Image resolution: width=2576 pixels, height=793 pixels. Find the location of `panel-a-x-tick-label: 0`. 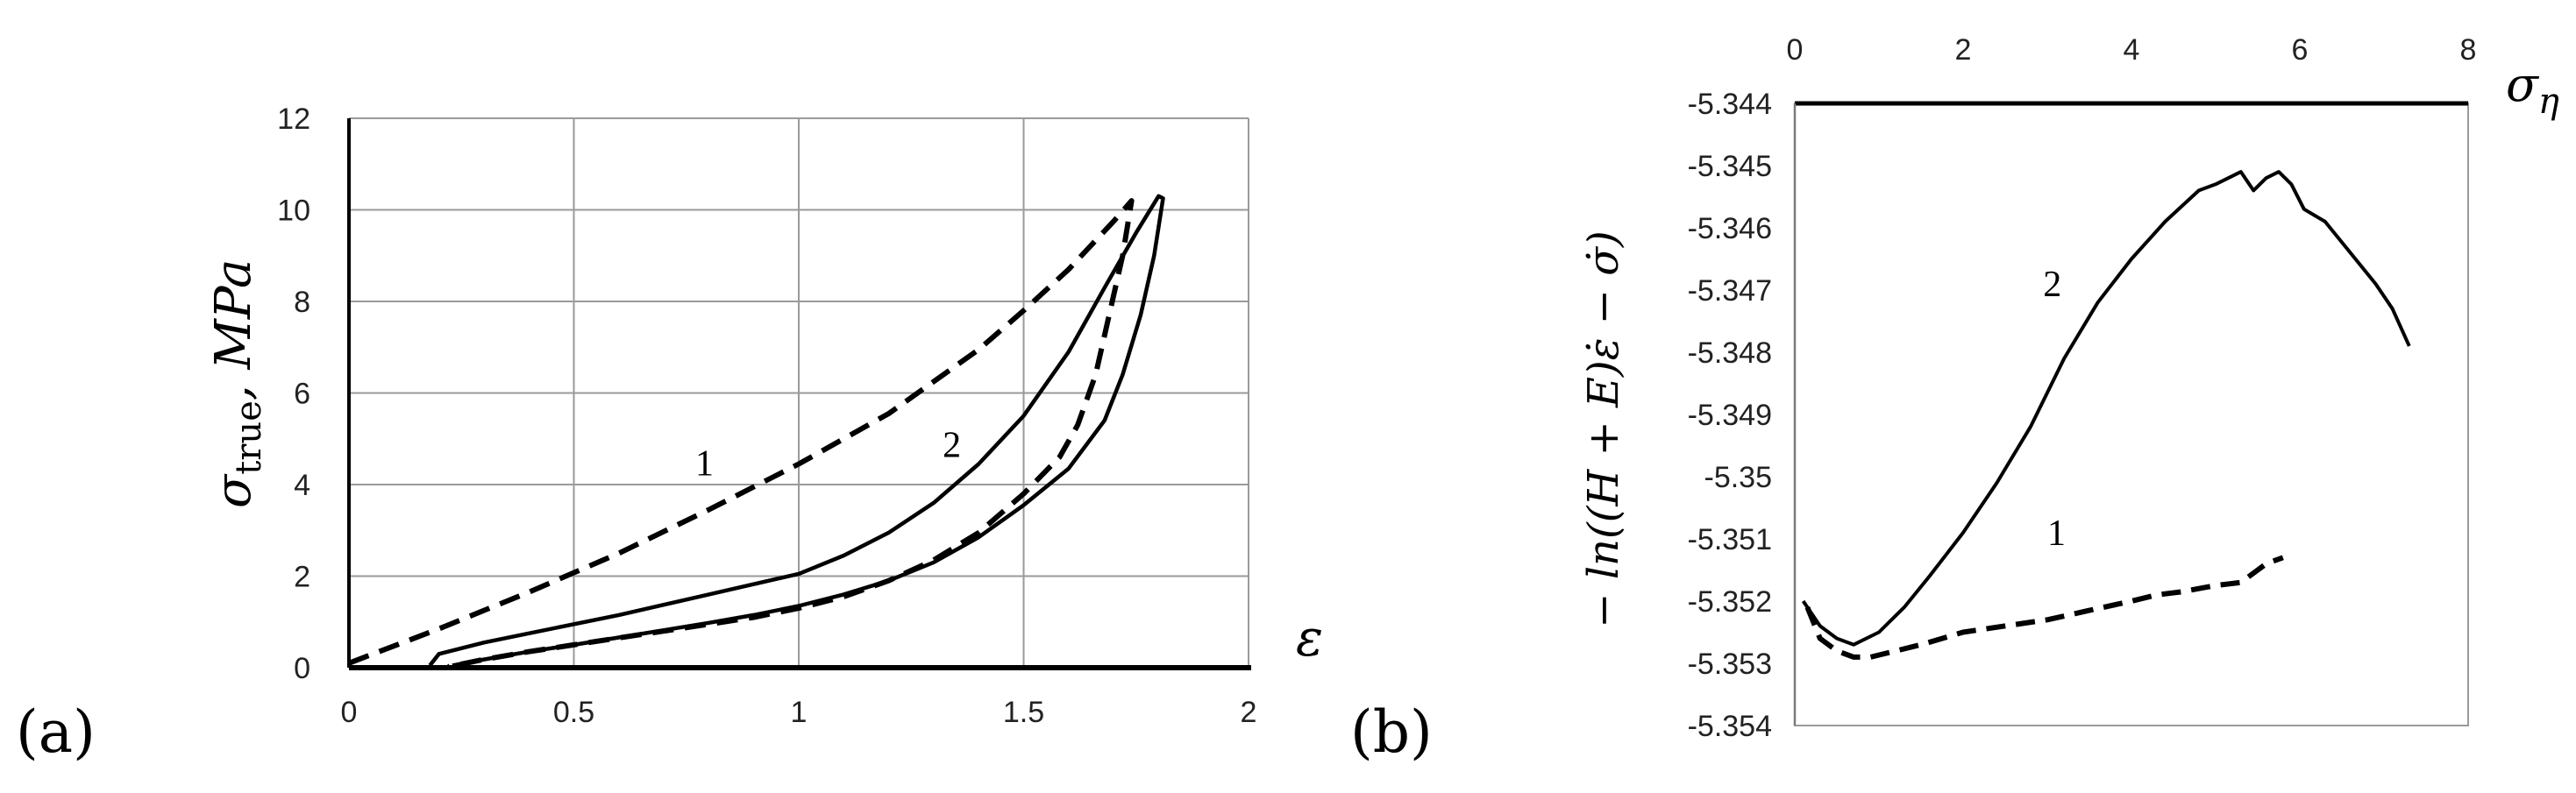

panel-a-x-tick-label: 0 is located at coordinates (349, 713).